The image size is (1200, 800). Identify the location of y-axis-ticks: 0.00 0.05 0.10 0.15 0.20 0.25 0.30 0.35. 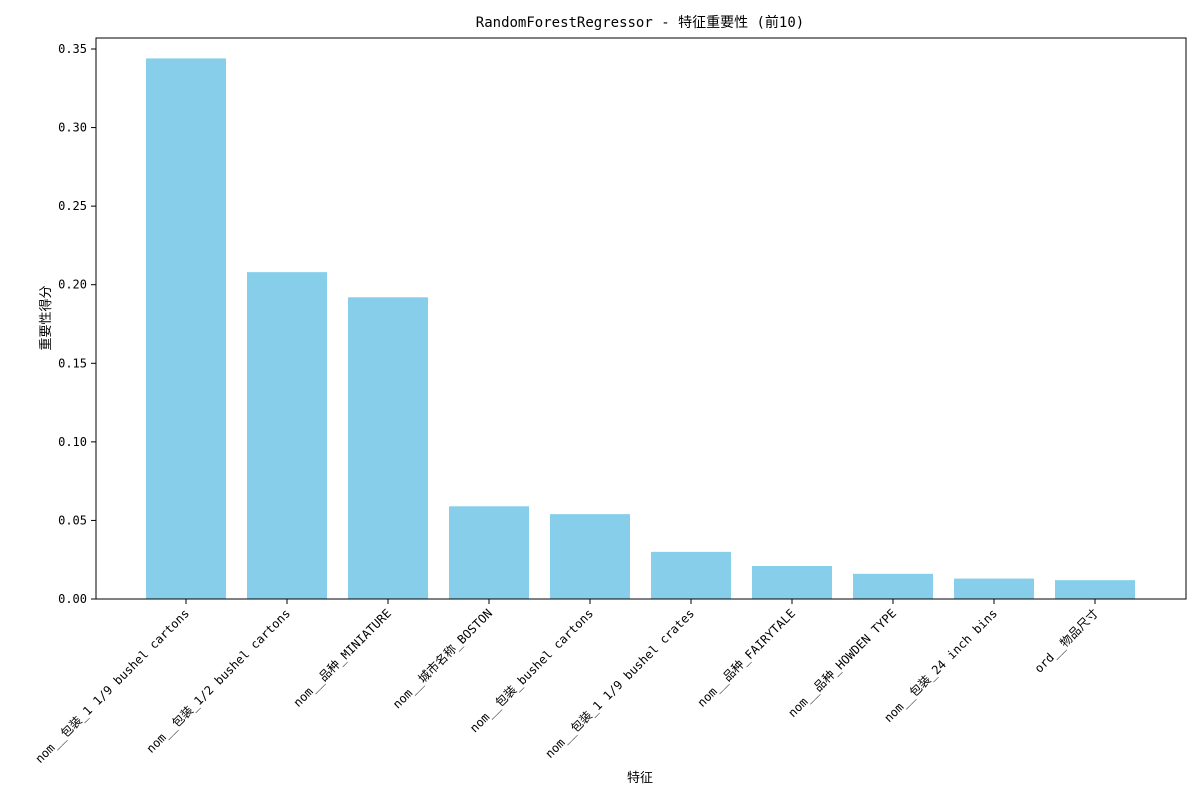
(77, 324).